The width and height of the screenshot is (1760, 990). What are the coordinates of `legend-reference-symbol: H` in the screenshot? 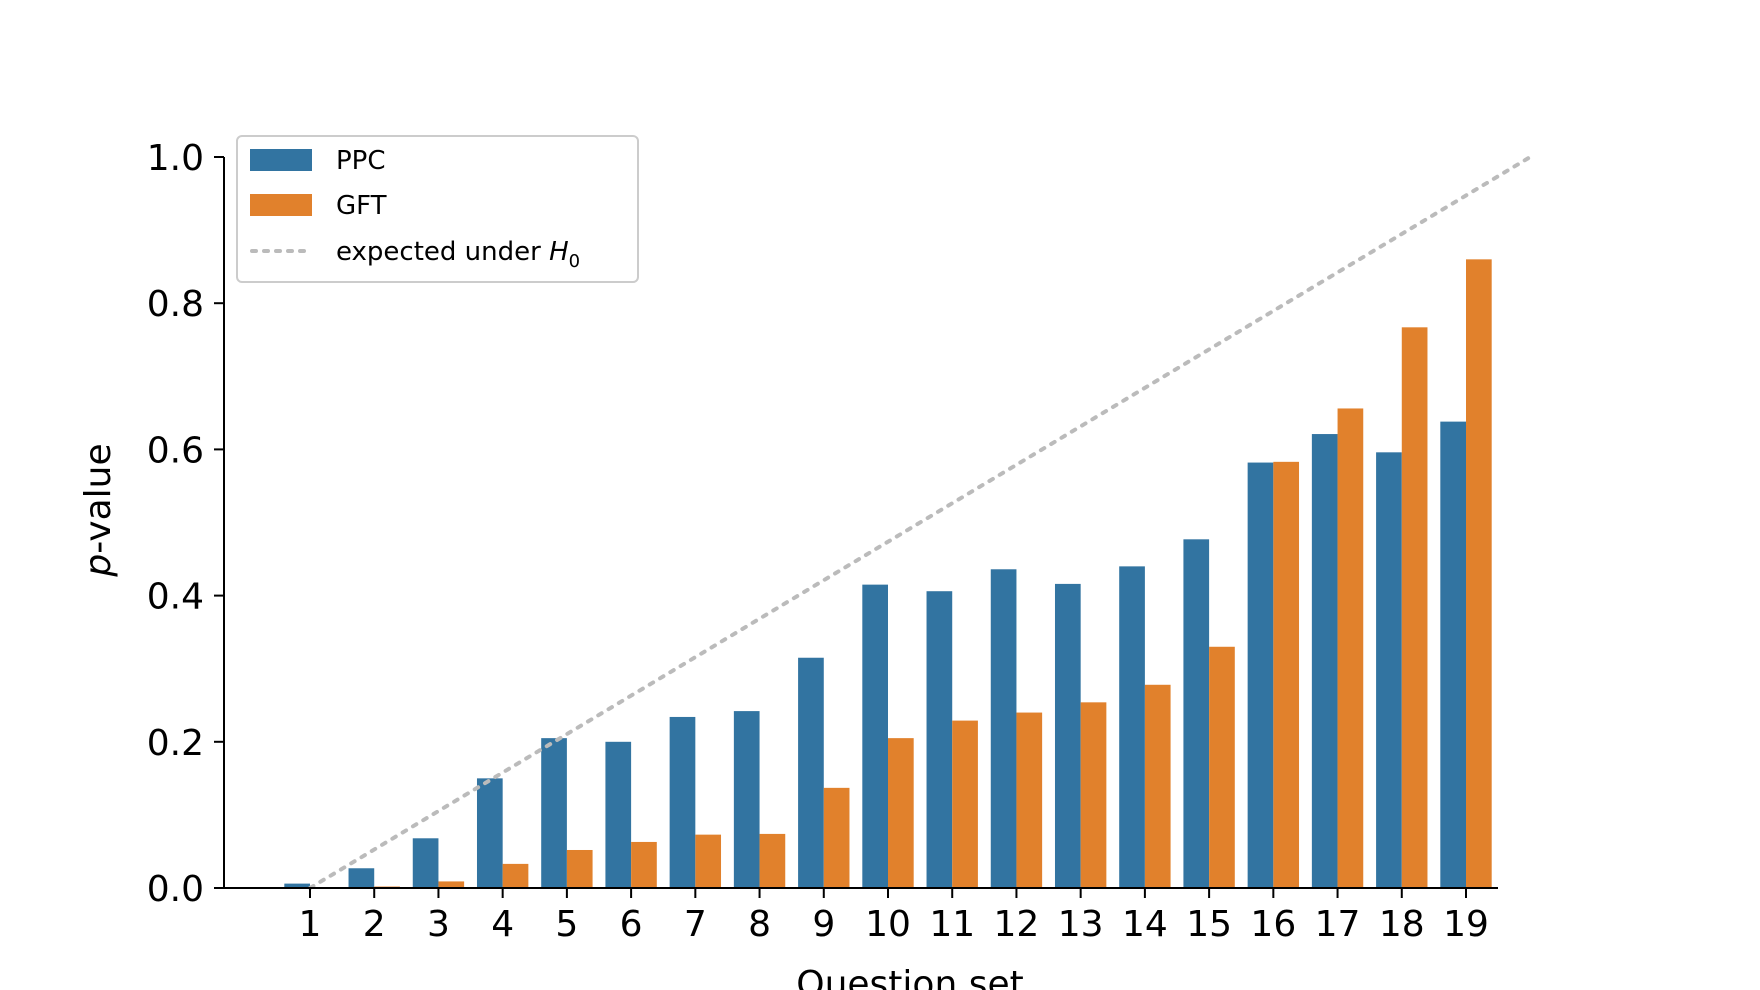 It's located at (559, 252).